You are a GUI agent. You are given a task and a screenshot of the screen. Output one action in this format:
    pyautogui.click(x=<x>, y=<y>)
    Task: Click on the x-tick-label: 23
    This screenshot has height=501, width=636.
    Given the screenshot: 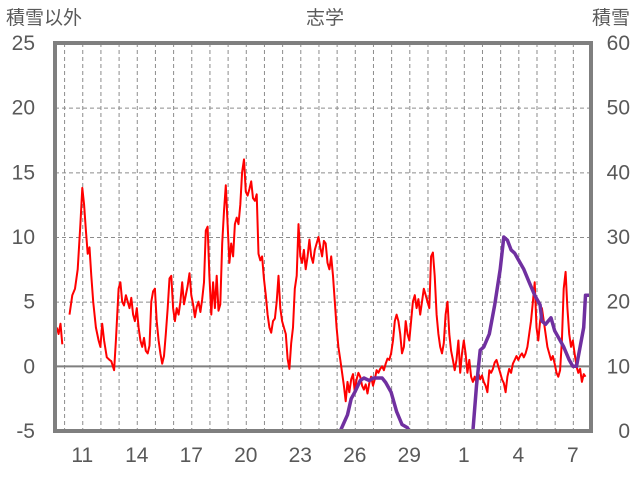 What is the action you would take?
    pyautogui.click(x=300, y=455)
    